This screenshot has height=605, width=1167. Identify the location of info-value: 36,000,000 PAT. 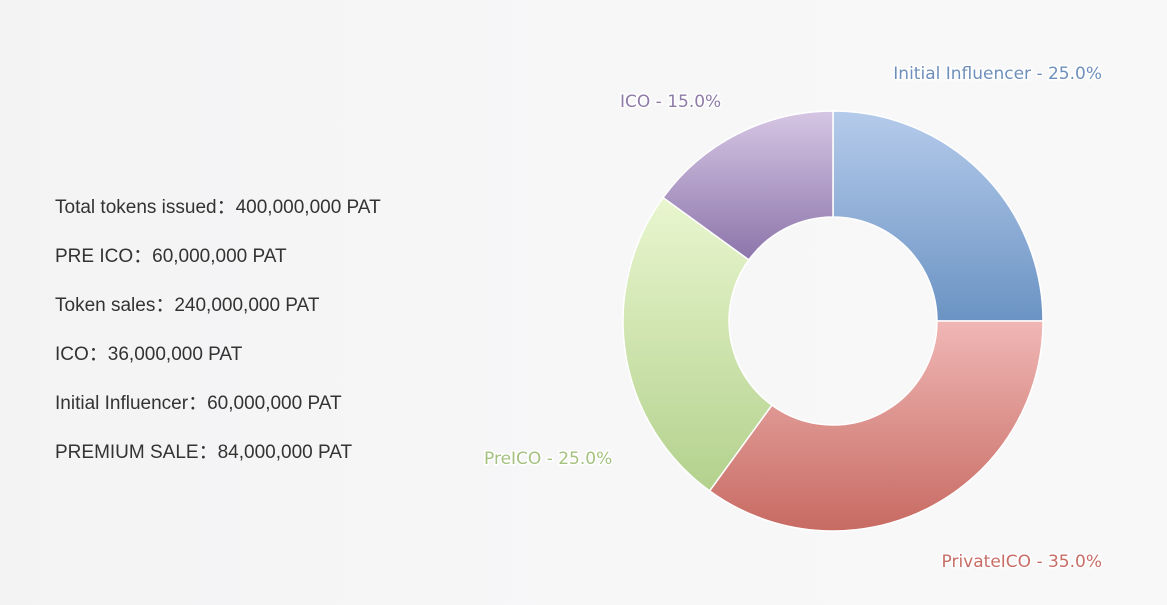
(175, 354).